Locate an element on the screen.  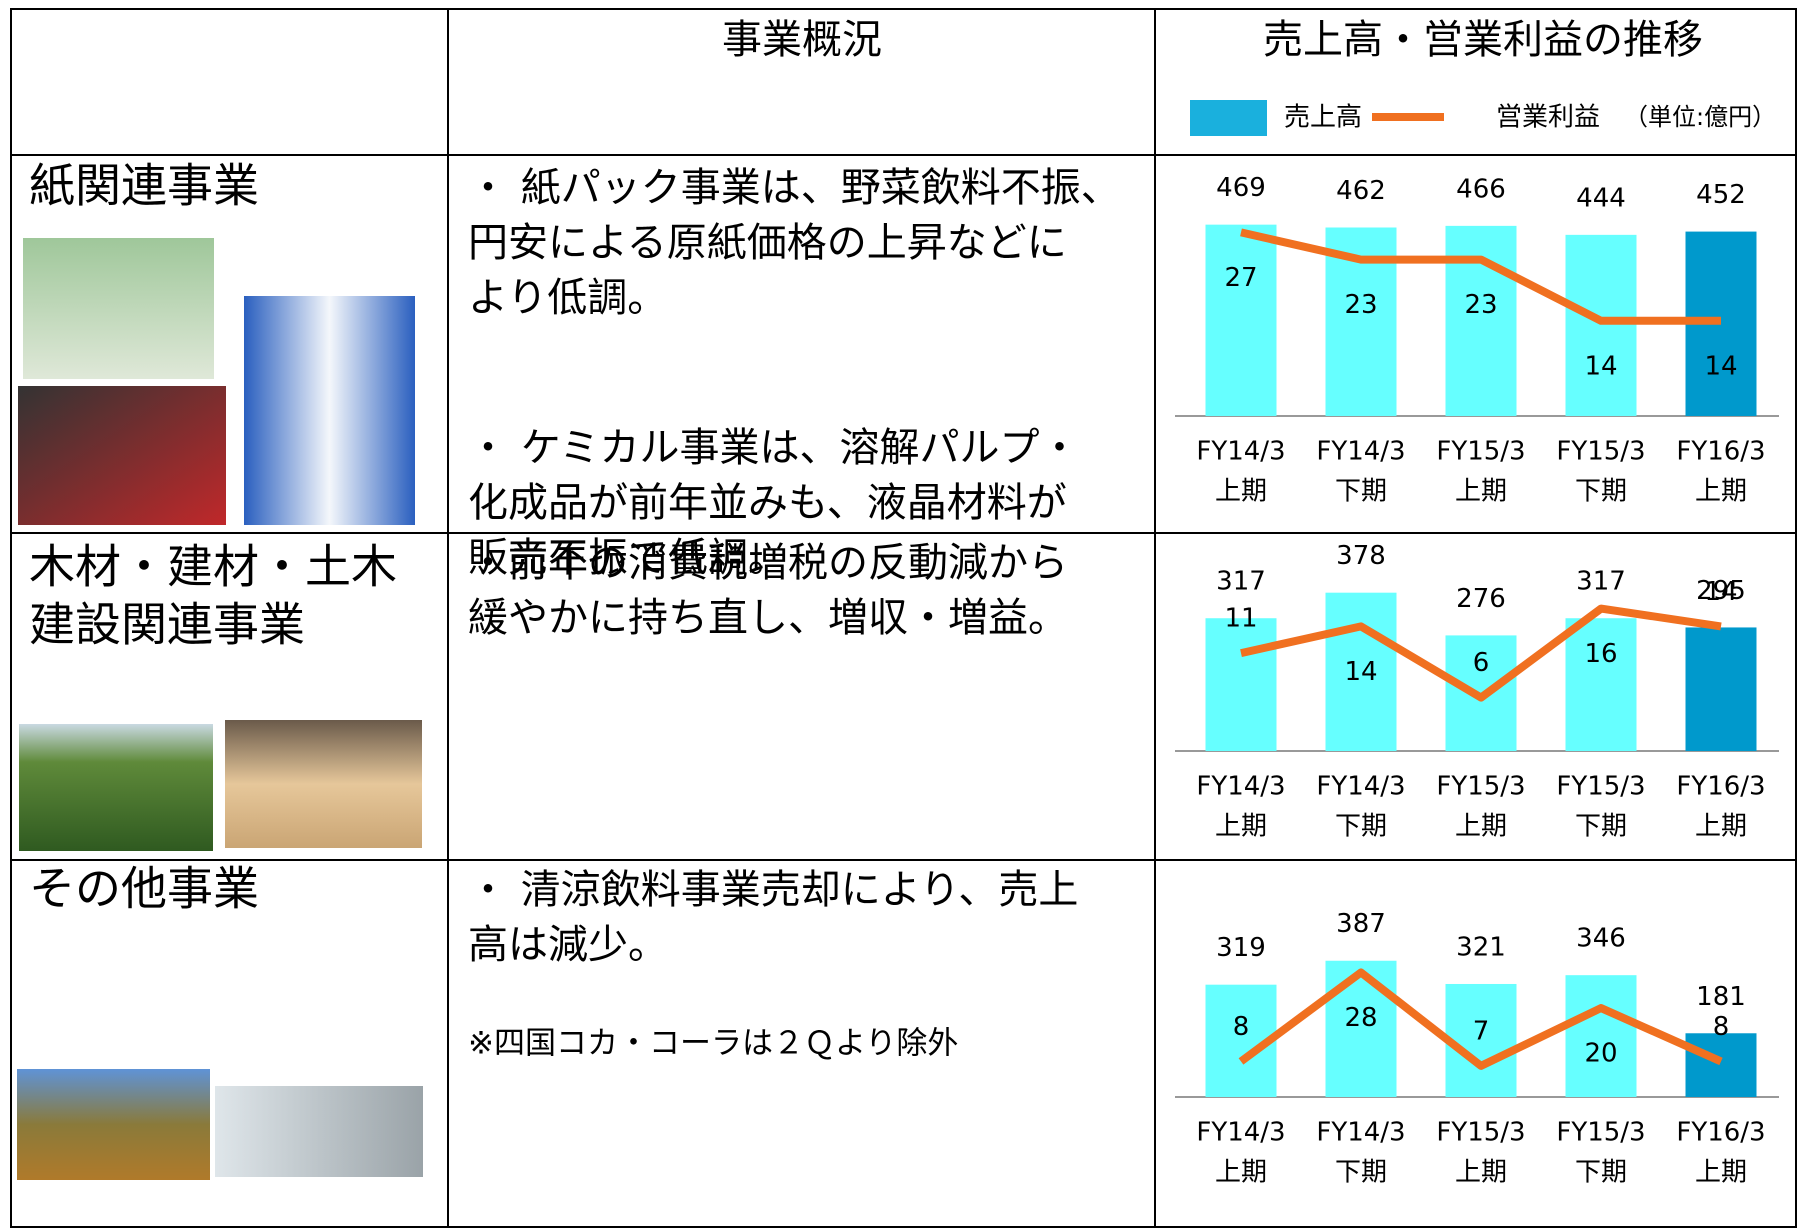
legend-bar: 売上高 is located at coordinates (1323, 118).